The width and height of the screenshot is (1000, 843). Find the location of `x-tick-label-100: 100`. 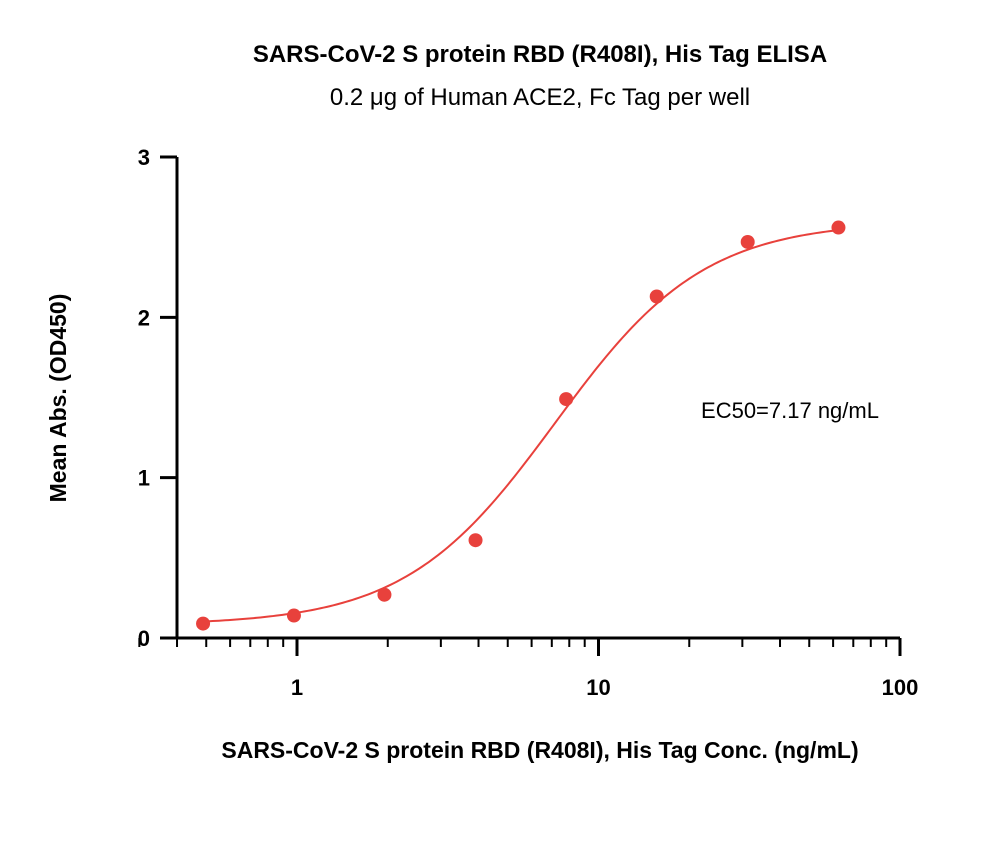

x-tick-label-100: 100 is located at coordinates (900, 687).